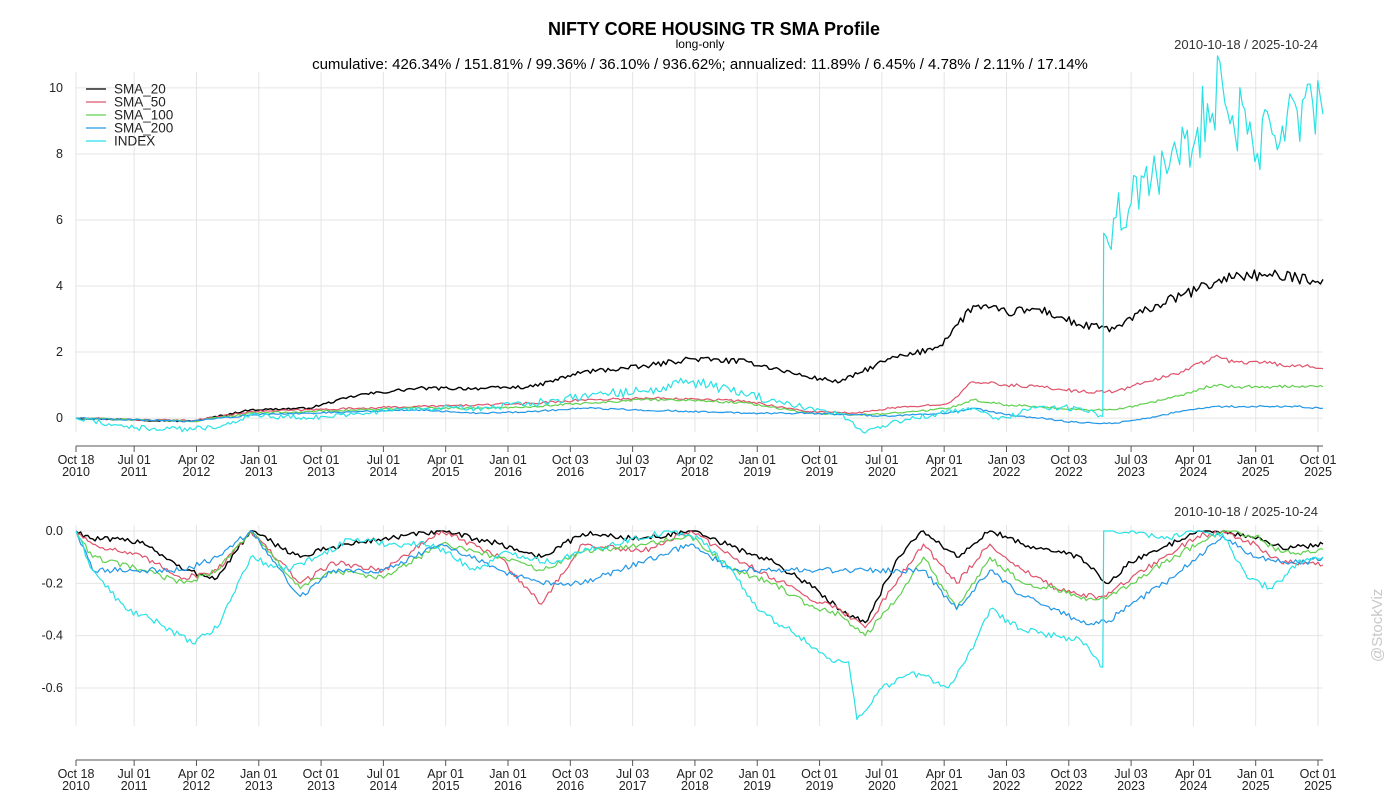 This screenshot has width=1400, height=800. I want to click on y-tick-label: 8, so click(59, 154).